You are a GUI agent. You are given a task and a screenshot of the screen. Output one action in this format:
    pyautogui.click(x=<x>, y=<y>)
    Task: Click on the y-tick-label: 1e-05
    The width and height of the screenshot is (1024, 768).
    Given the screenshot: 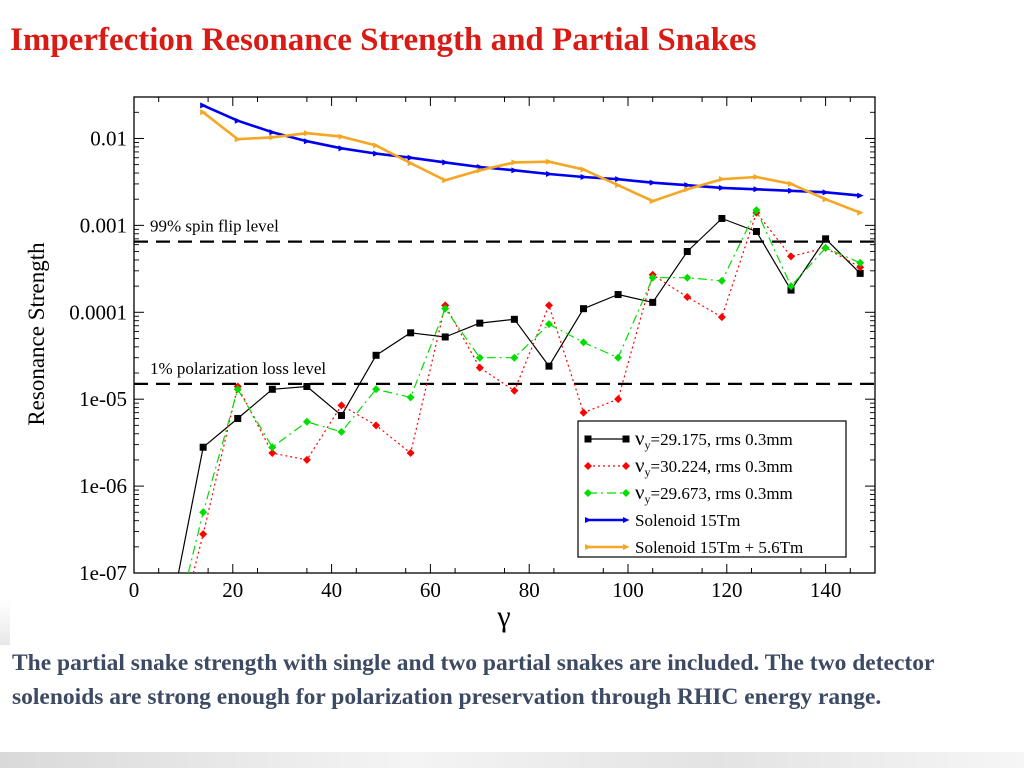 What is the action you would take?
    pyautogui.click(x=103, y=399)
    